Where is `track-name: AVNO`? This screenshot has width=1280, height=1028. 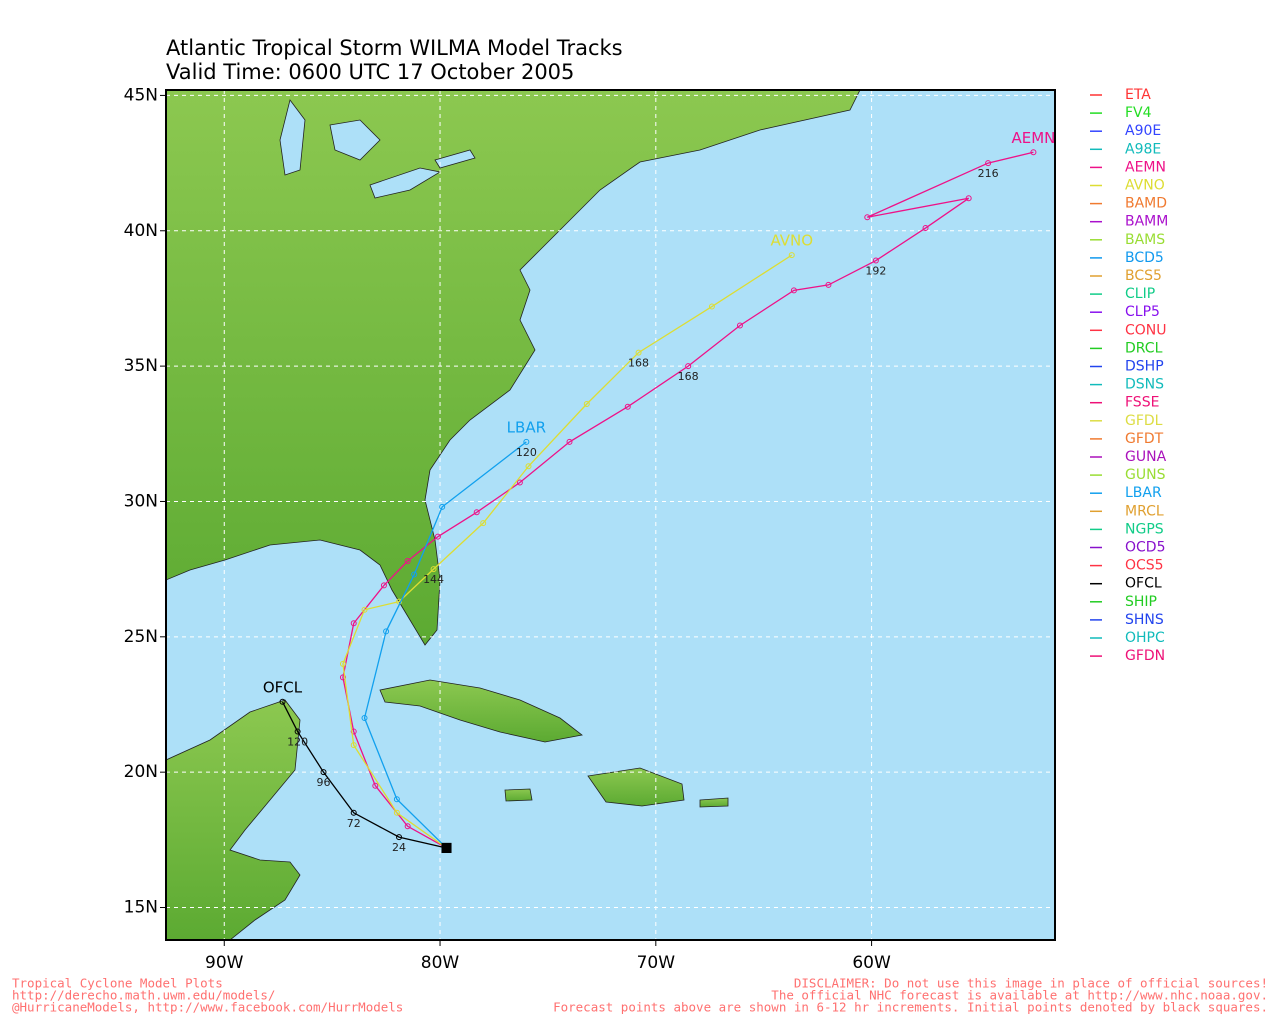 track-name: AVNO is located at coordinates (791, 241).